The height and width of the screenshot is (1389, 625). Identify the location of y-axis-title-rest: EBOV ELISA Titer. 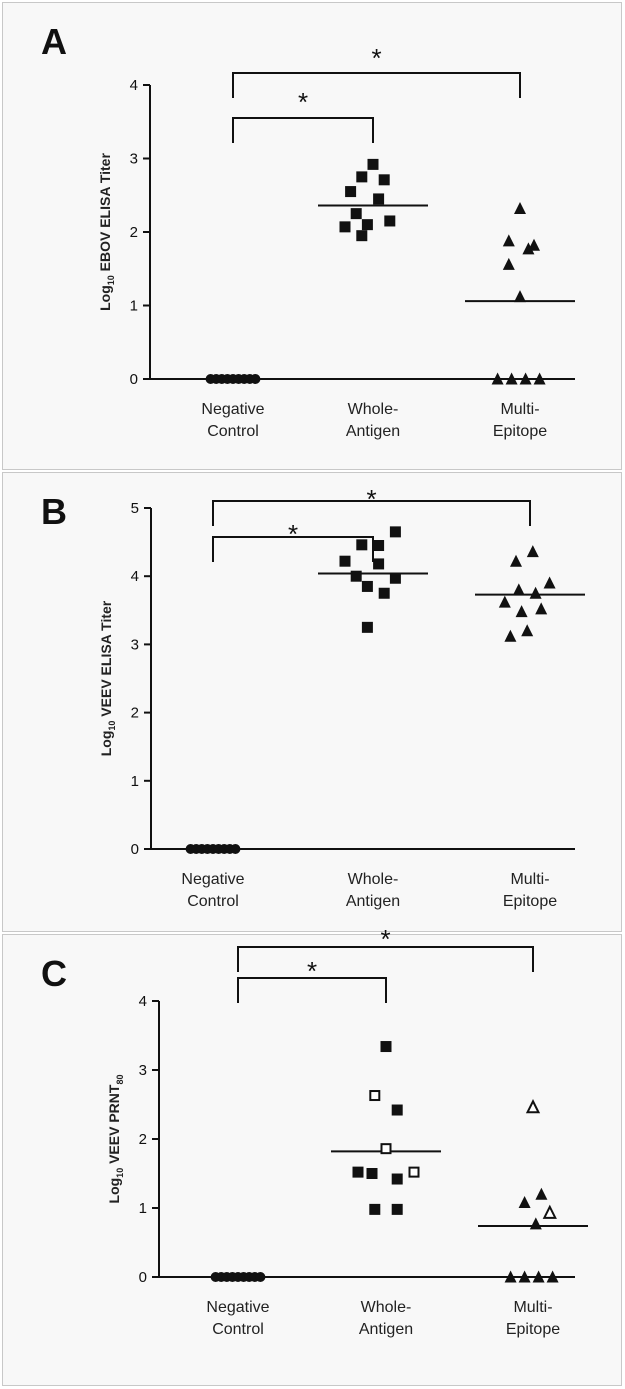
(105, 214).